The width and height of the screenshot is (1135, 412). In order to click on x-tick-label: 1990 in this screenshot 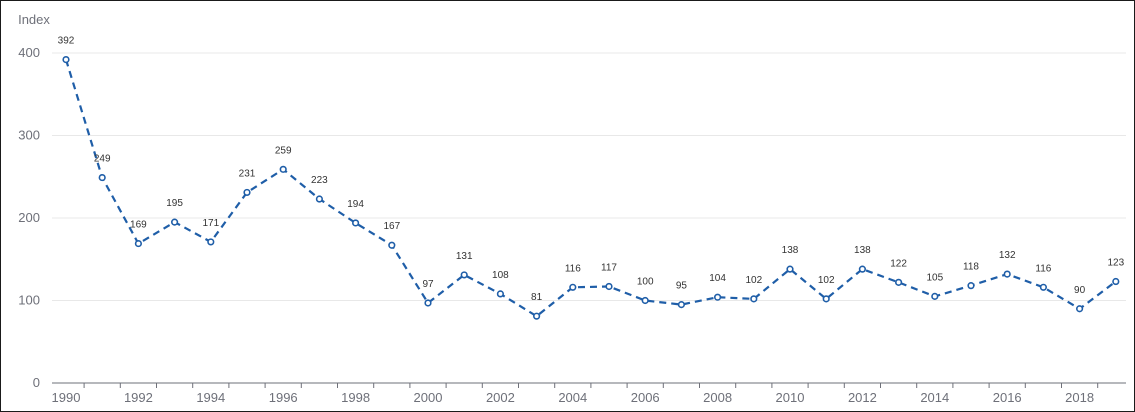, I will do `click(66, 397)`.